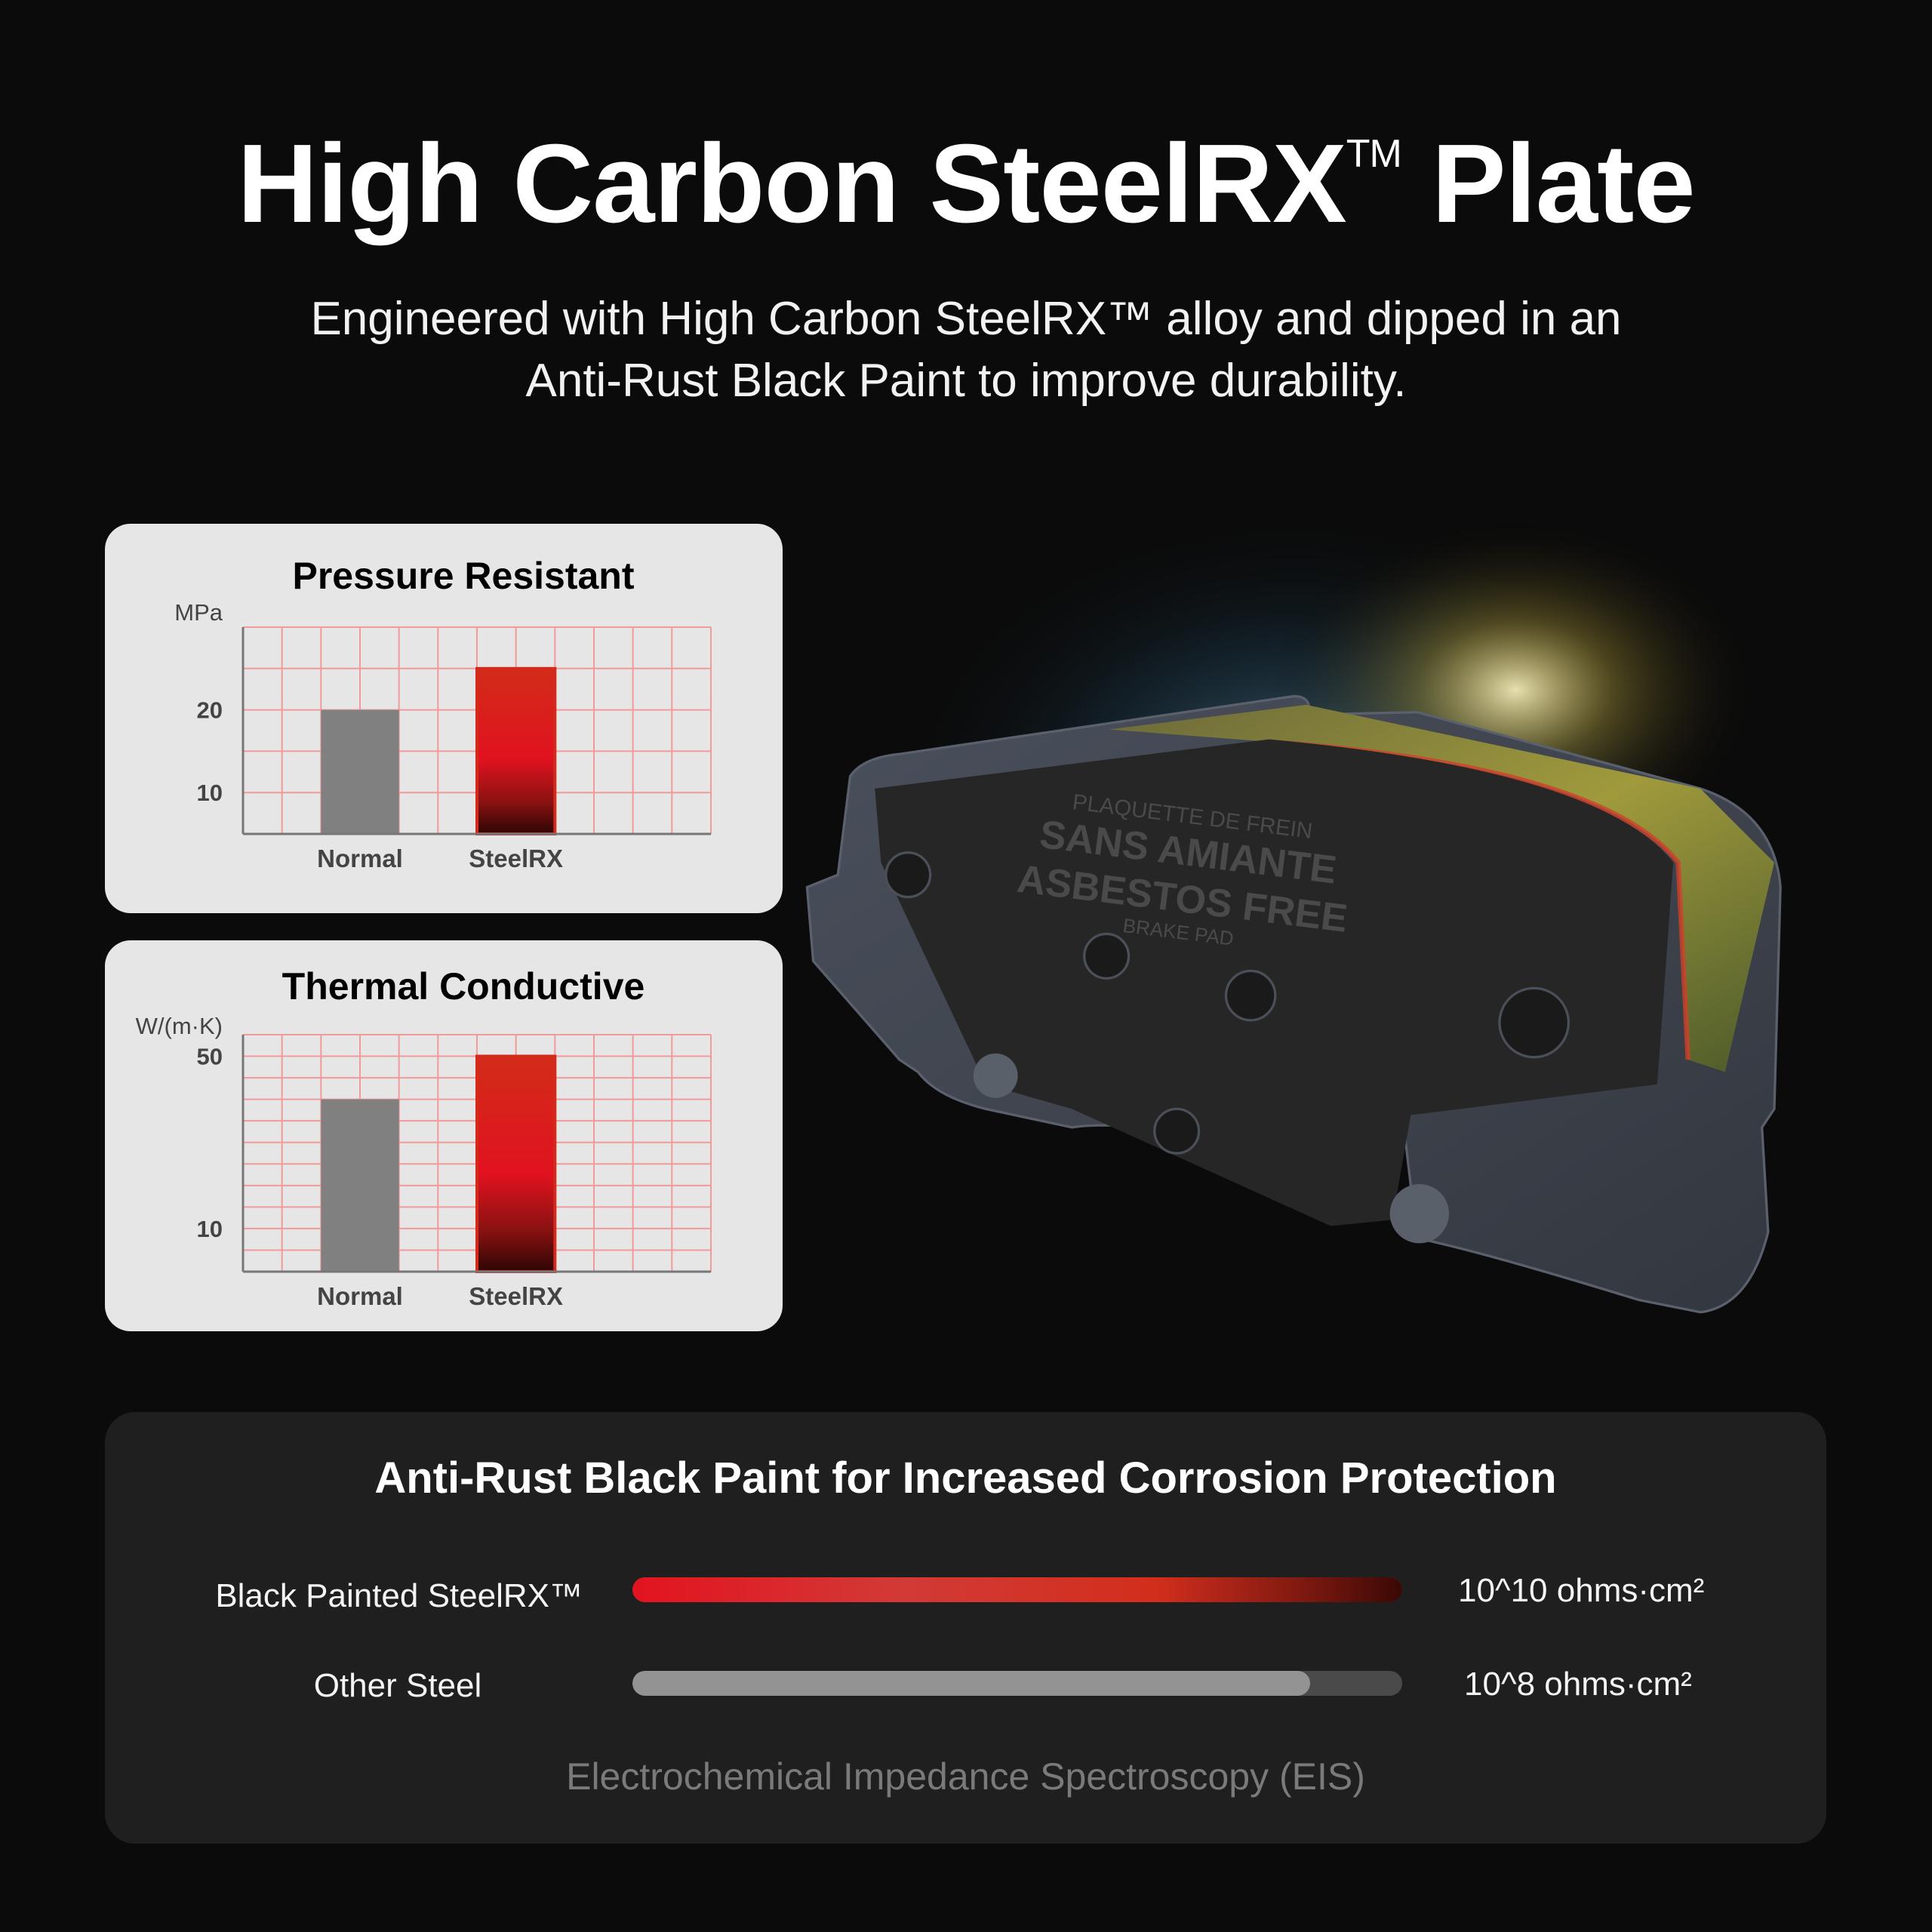  What do you see at coordinates (210, 1057) in the screenshot?
I see `y-tick-label: 50` at bounding box center [210, 1057].